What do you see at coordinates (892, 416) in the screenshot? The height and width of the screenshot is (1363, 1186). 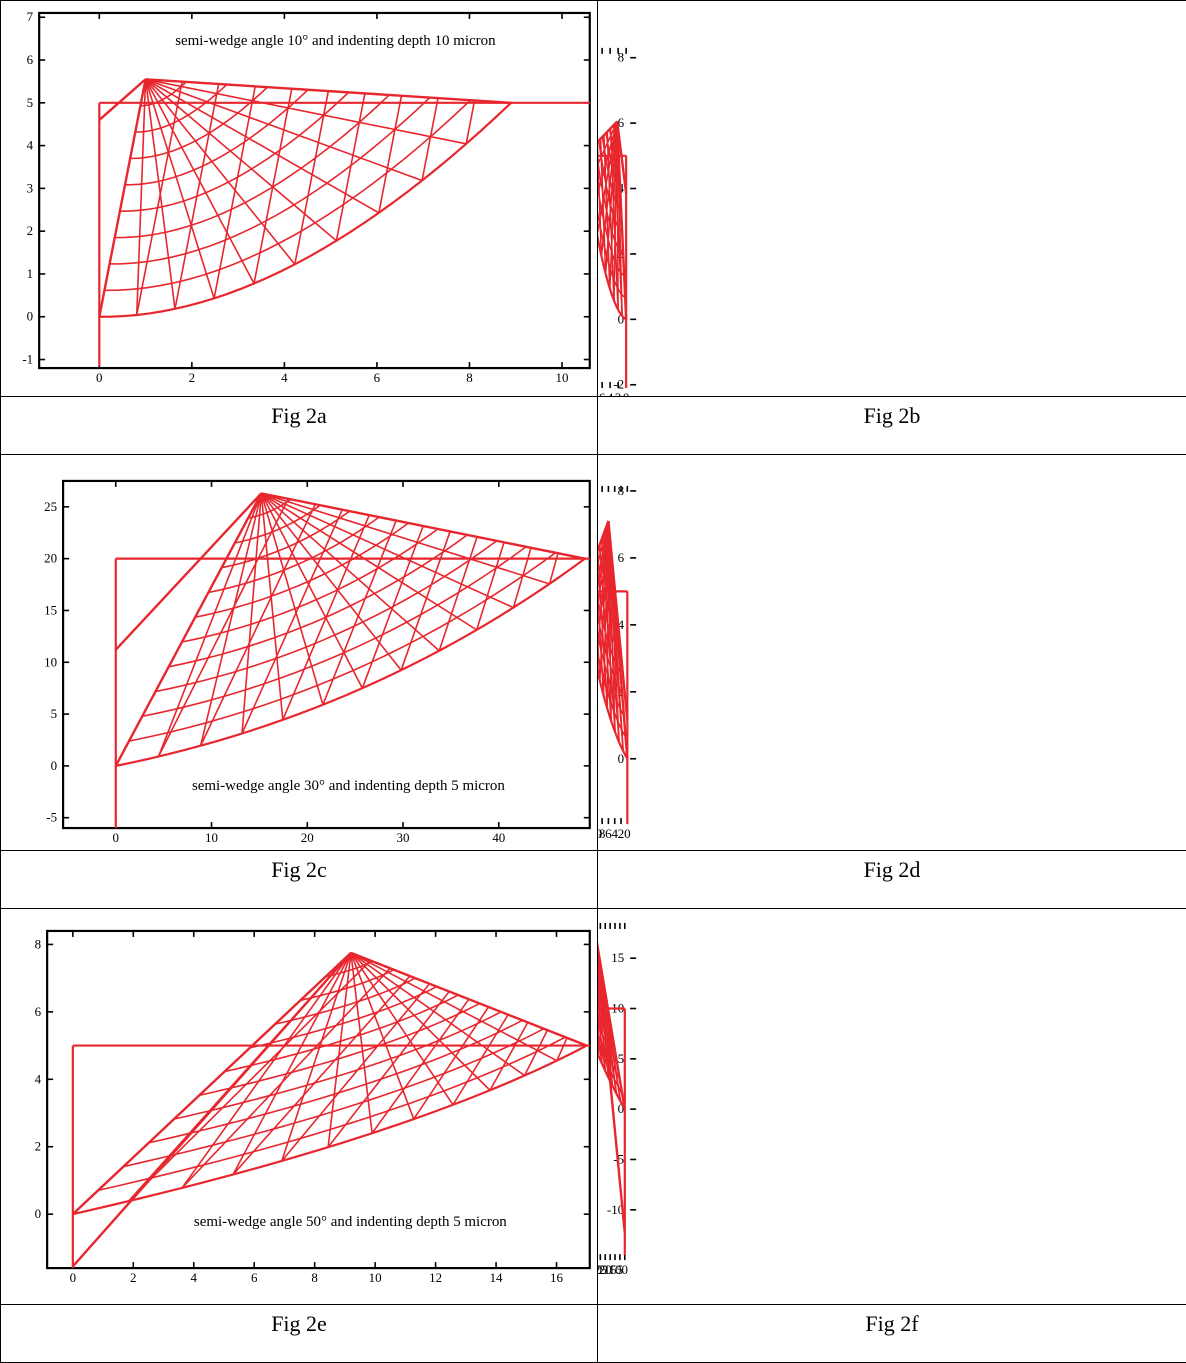 I see `caption-2b: Fig 2b` at bounding box center [892, 416].